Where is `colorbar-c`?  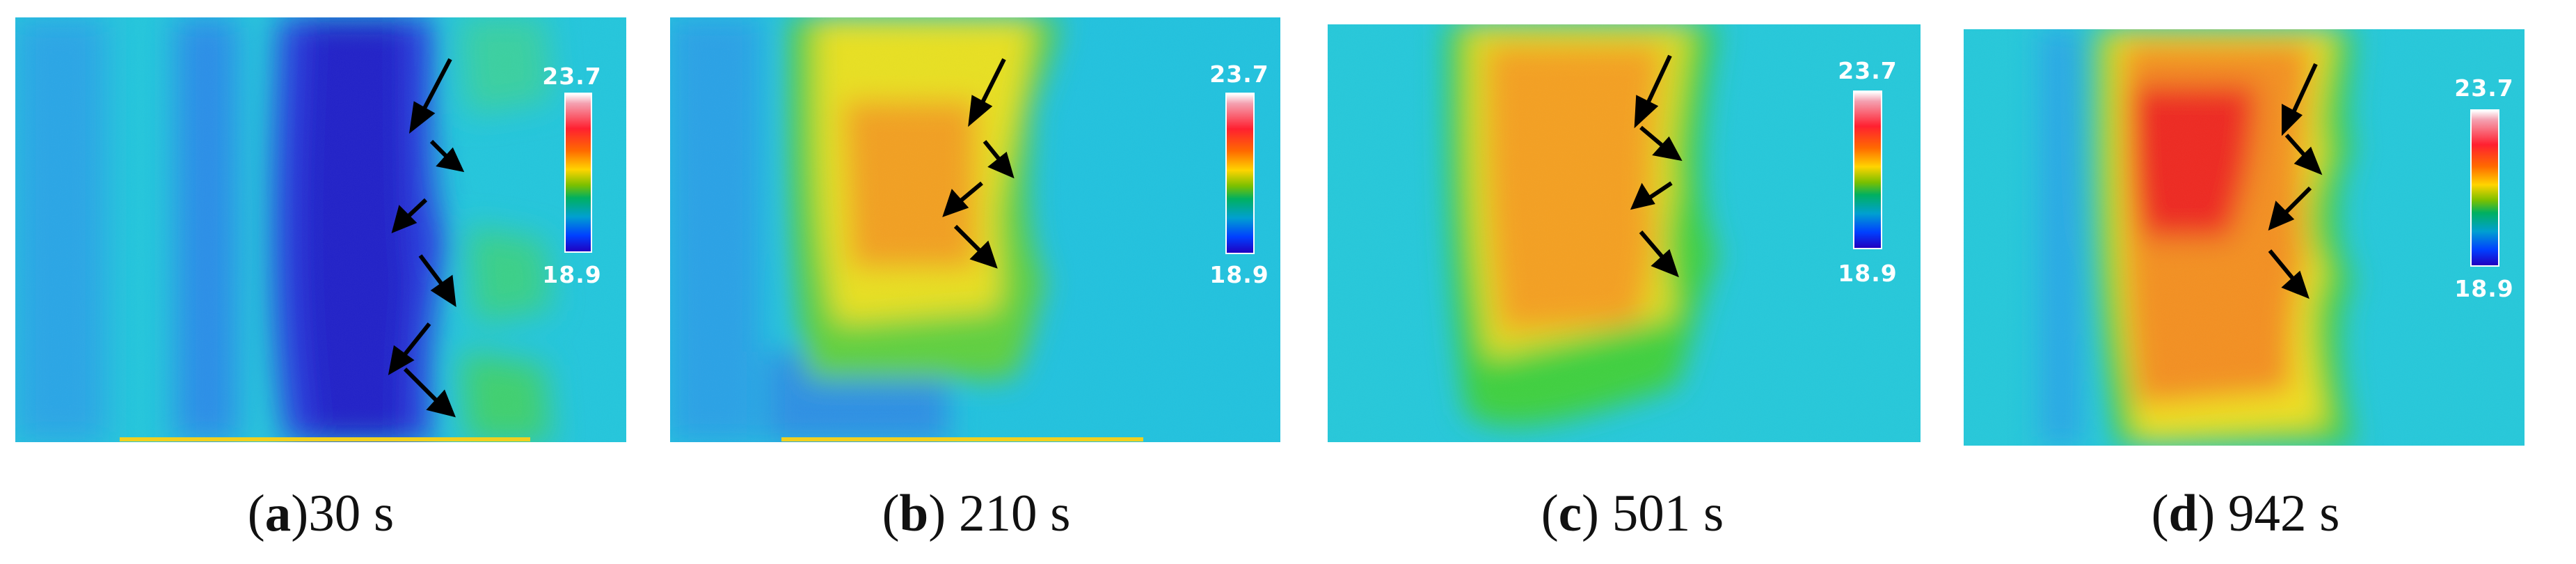
colorbar-c is located at coordinates (1867, 170).